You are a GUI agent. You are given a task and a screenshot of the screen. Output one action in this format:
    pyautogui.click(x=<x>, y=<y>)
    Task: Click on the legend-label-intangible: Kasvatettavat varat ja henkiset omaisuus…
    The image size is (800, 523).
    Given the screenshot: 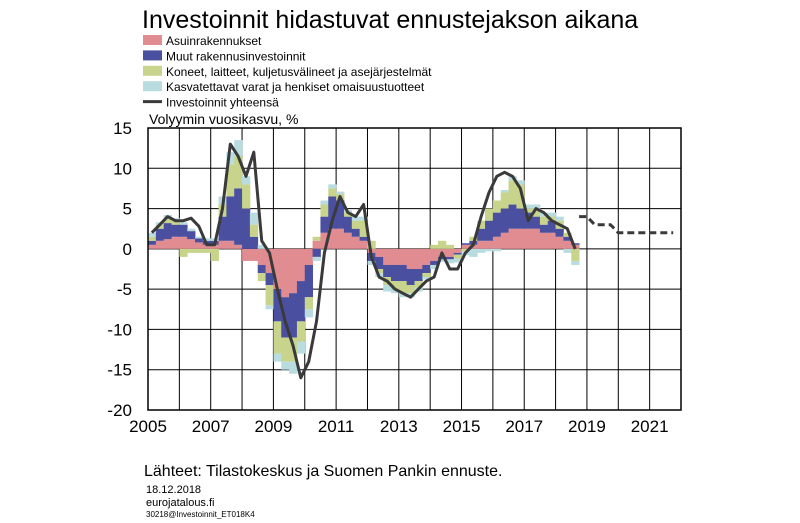 What is the action you would take?
    pyautogui.click(x=295, y=87)
    